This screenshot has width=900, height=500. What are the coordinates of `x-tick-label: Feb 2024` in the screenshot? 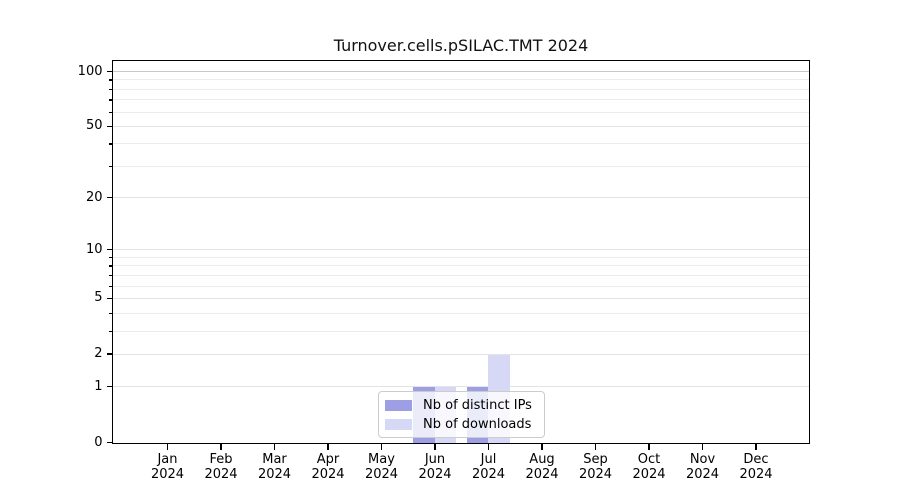 It's located at (221, 467).